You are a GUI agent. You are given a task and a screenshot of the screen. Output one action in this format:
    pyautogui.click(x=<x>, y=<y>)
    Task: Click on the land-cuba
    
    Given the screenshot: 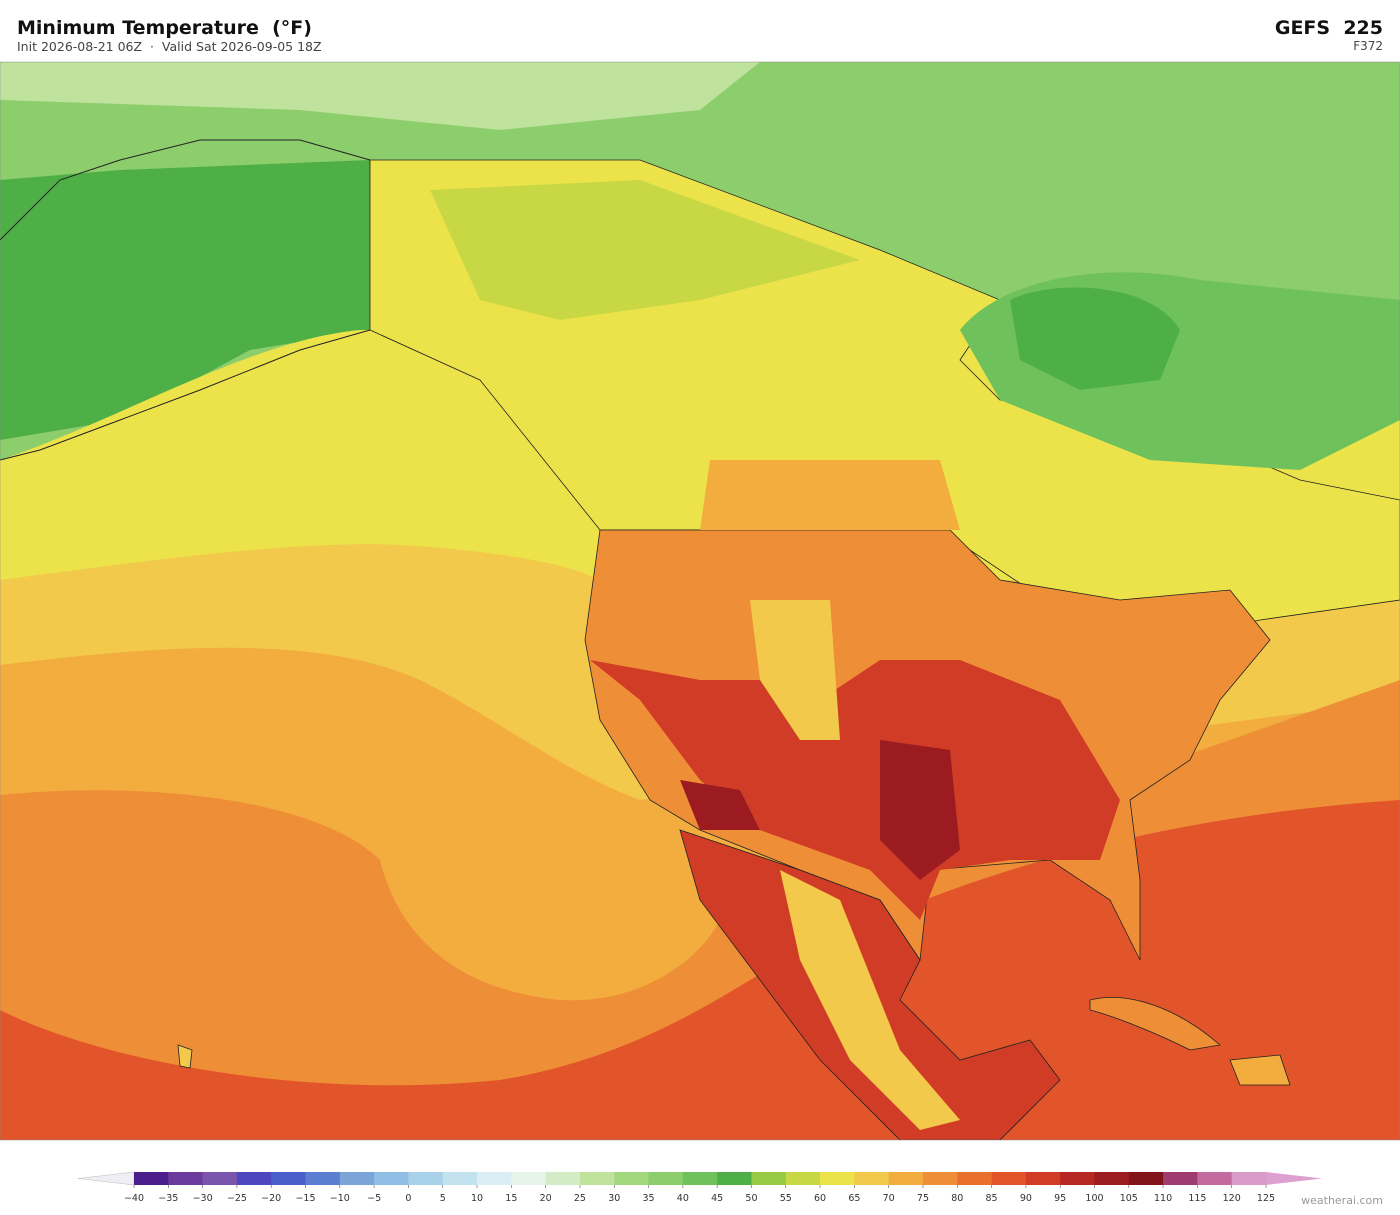 What is the action you would take?
    pyautogui.click(x=1155, y=1024)
    